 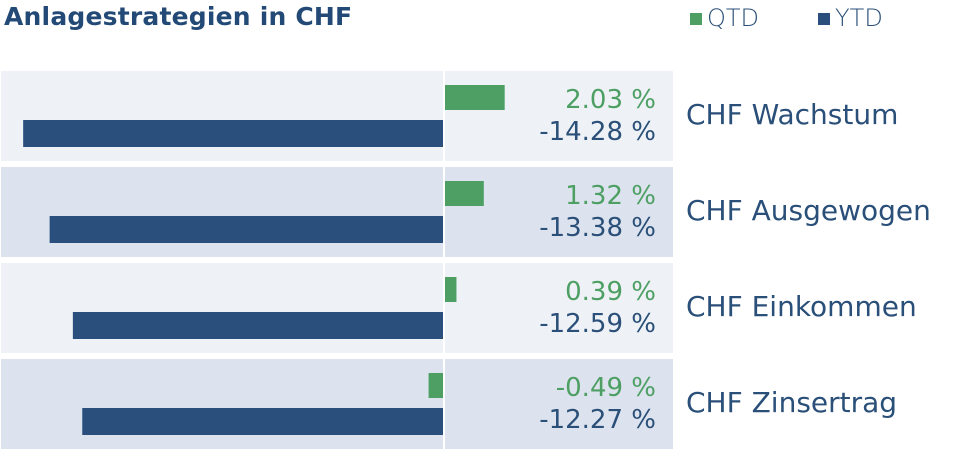 I want to click on legend-label-qtd: QTD, so click(x=733, y=18).